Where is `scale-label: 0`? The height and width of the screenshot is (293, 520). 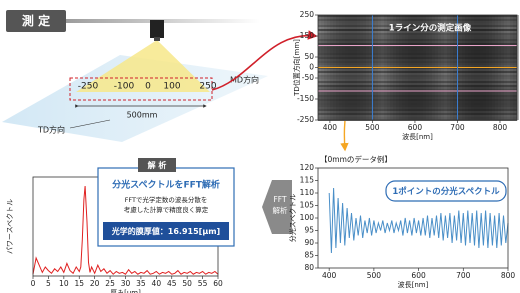
scale-label: 0 is located at coordinates (148, 87).